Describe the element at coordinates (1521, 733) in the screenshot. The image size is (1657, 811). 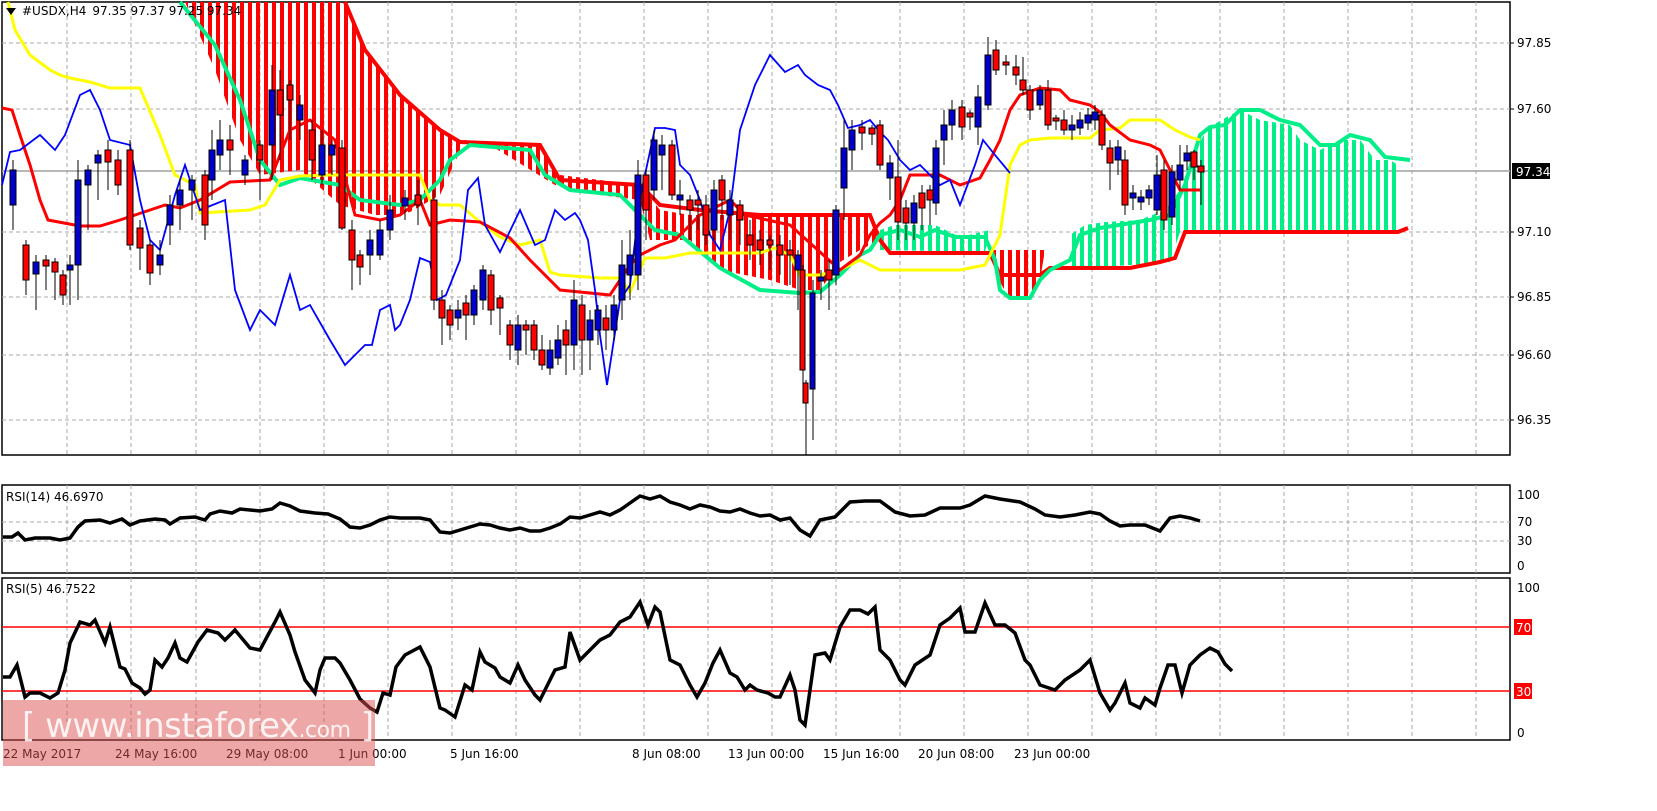
I see `rsi5-axis-0: 0` at that location.